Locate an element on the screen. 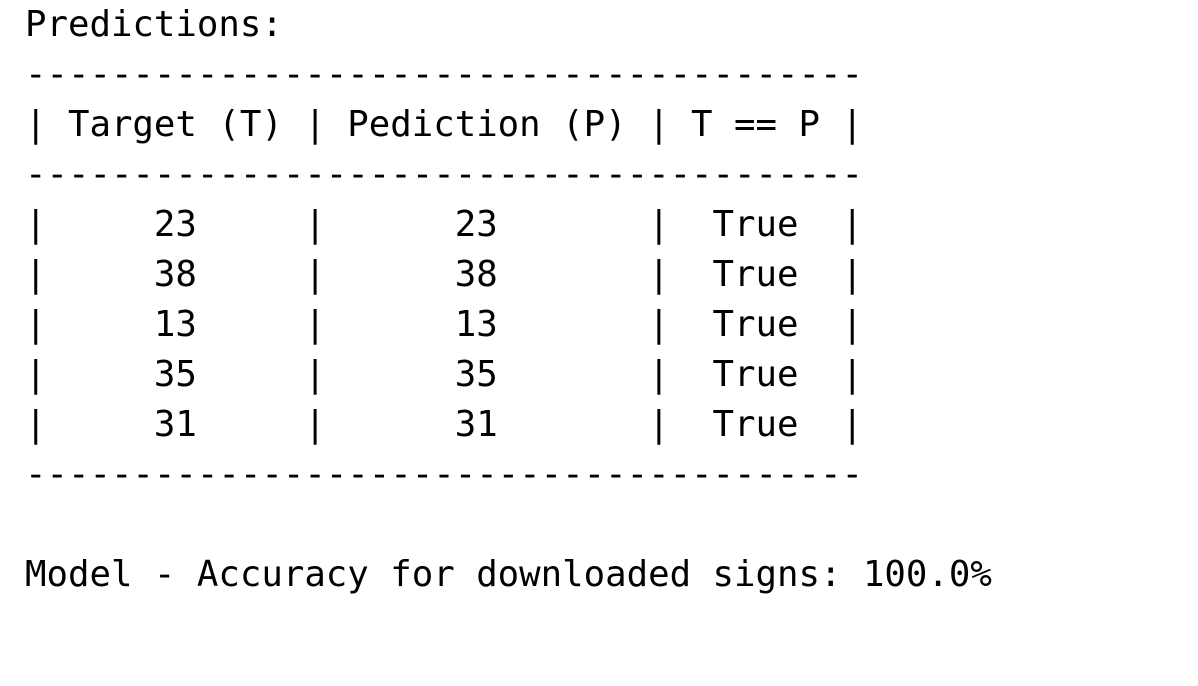  table-row: | 38 | 38 | True | is located at coordinates (444, 274).